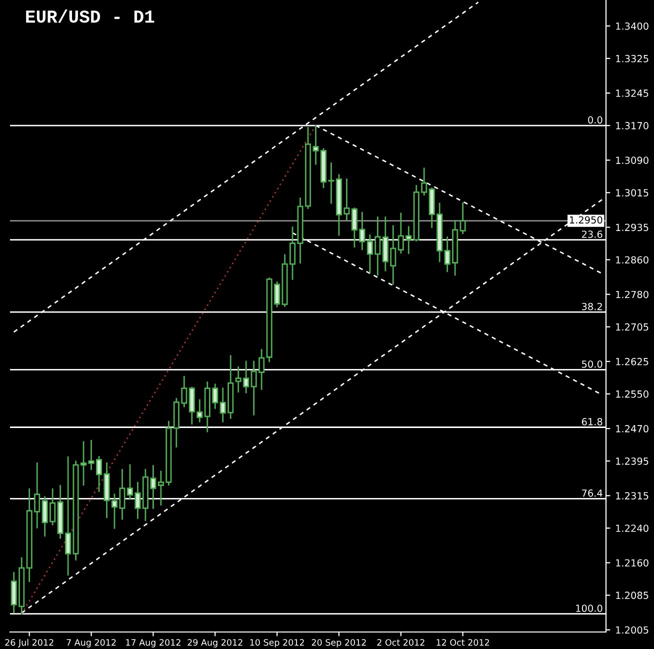  I want to click on ref-line-label: 1.2950, so click(586, 220).